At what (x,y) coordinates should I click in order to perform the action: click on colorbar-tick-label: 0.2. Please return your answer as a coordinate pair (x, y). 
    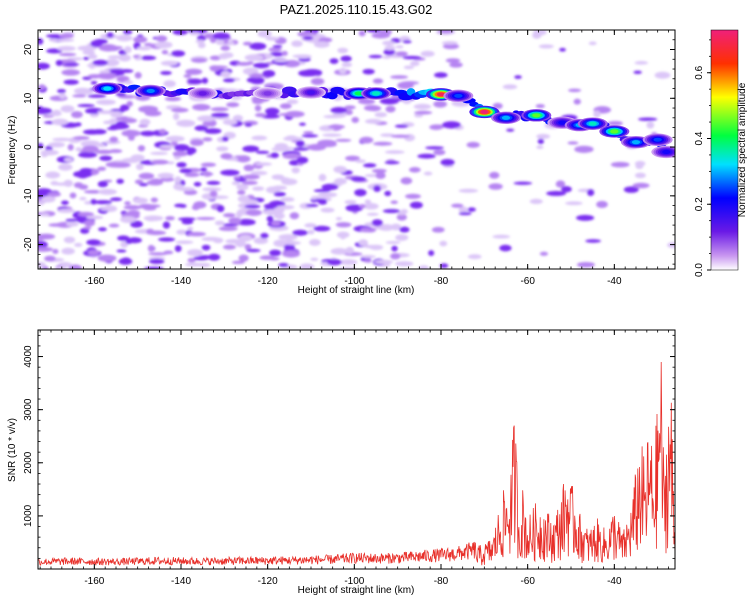
    Looking at the image, I should click on (699, 204).